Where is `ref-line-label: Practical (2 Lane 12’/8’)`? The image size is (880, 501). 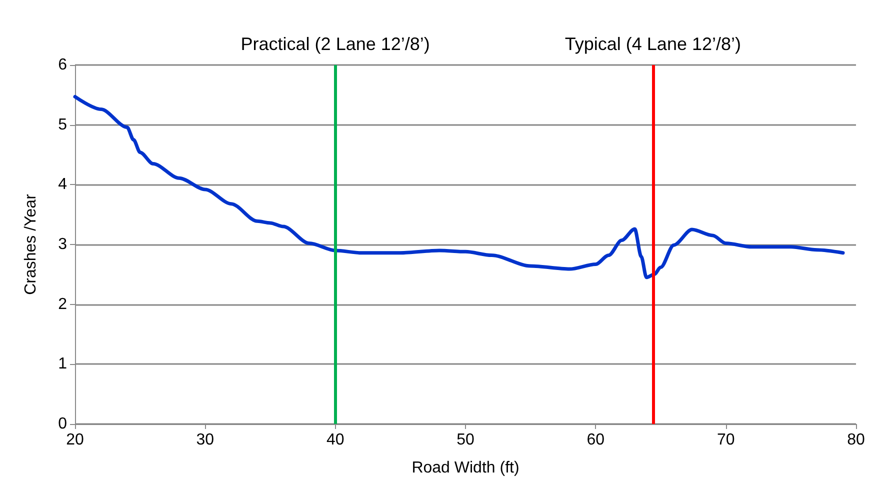
ref-line-label: Practical (2 Lane 12’/8’) is located at coordinates (335, 44).